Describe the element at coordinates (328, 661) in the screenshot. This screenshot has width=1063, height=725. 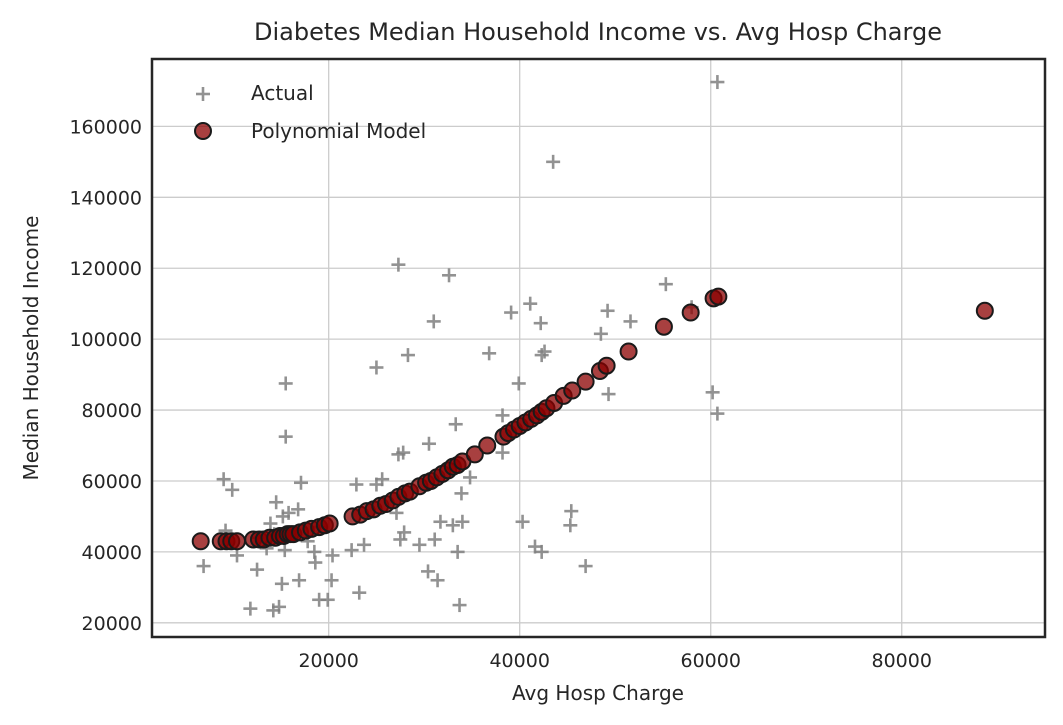
I see `x-tick-label: 20000` at that location.